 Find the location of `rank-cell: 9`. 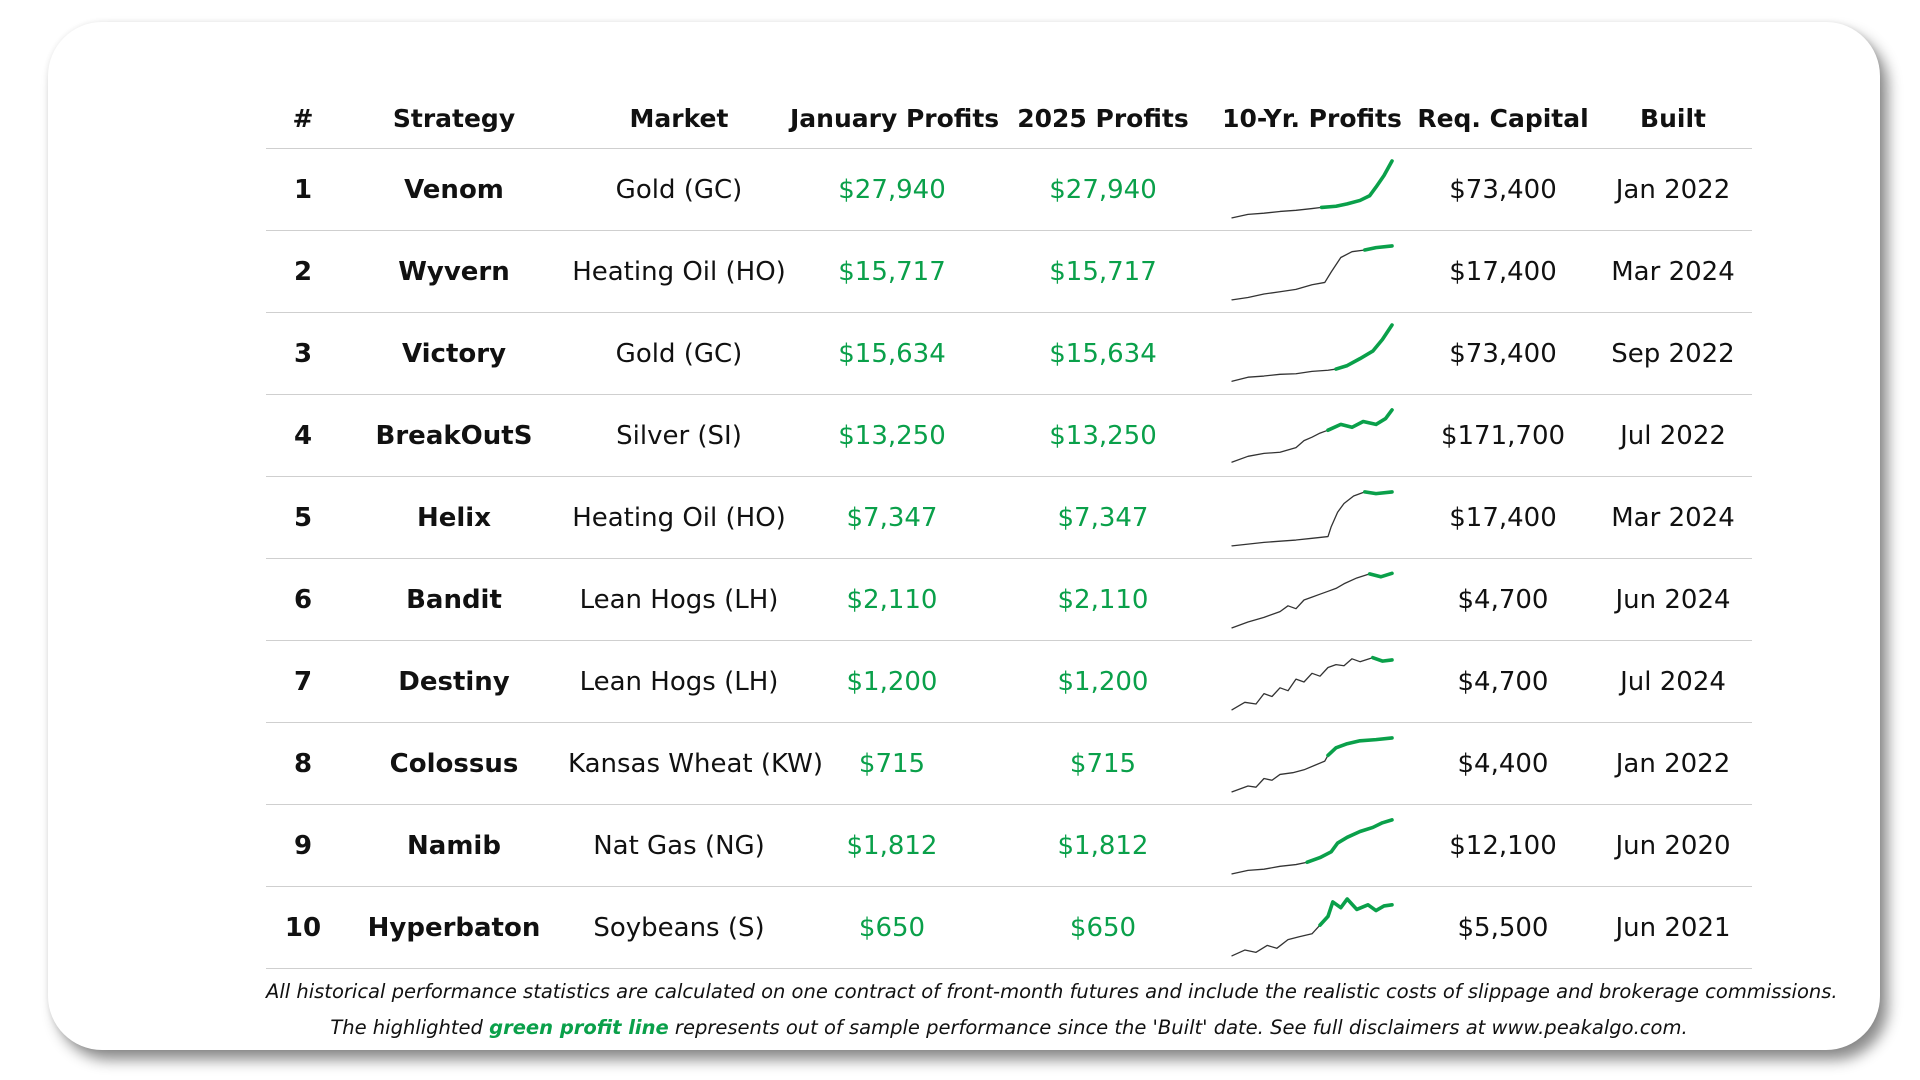

rank-cell: 9 is located at coordinates (303, 845).